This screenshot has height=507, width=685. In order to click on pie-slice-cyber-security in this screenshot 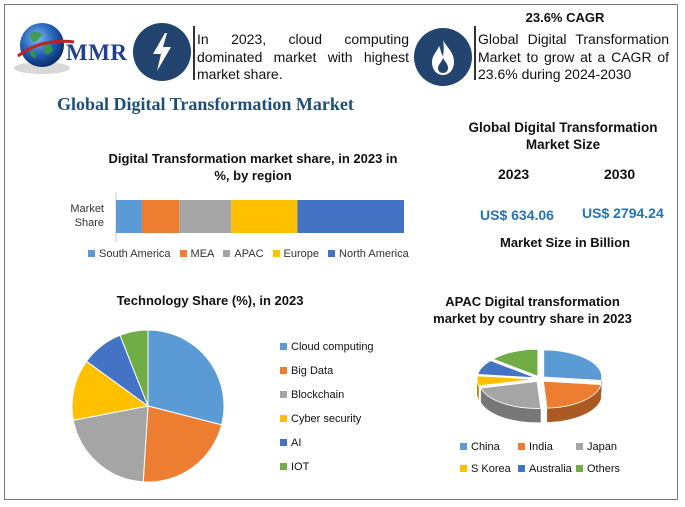, I will do `click(110, 390)`.